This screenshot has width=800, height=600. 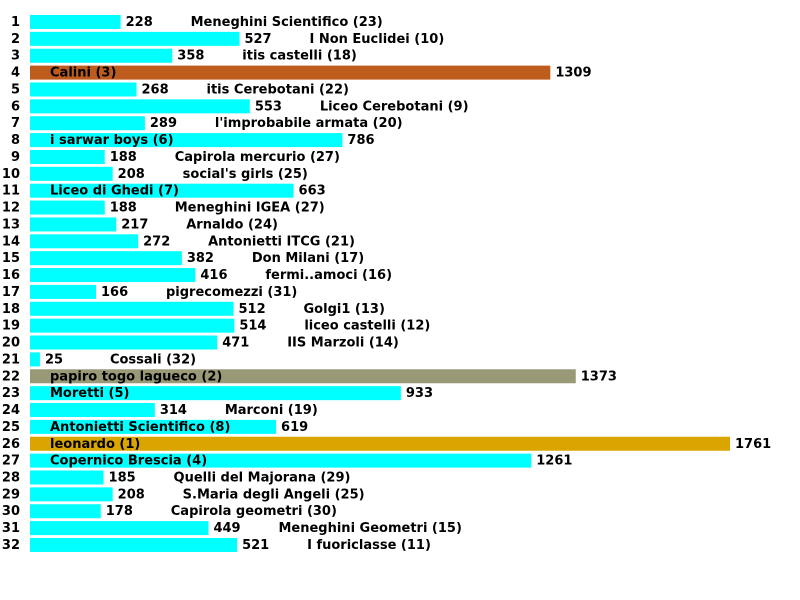 What do you see at coordinates (309, 123) in the screenshot?
I see `bar-name-label: l'improbabile armata (20)` at bounding box center [309, 123].